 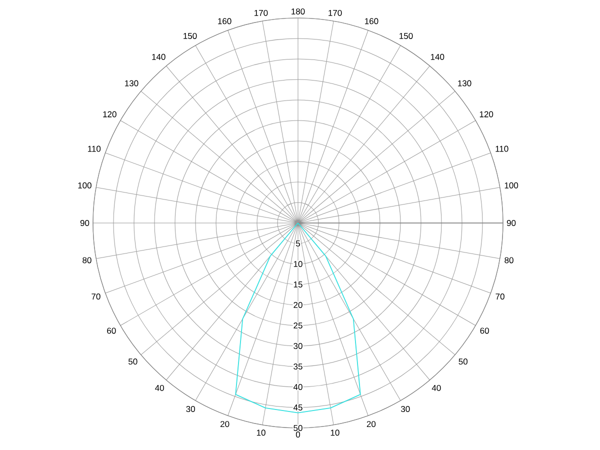 I want to click on y-tick-label: 20, so click(x=298, y=305).